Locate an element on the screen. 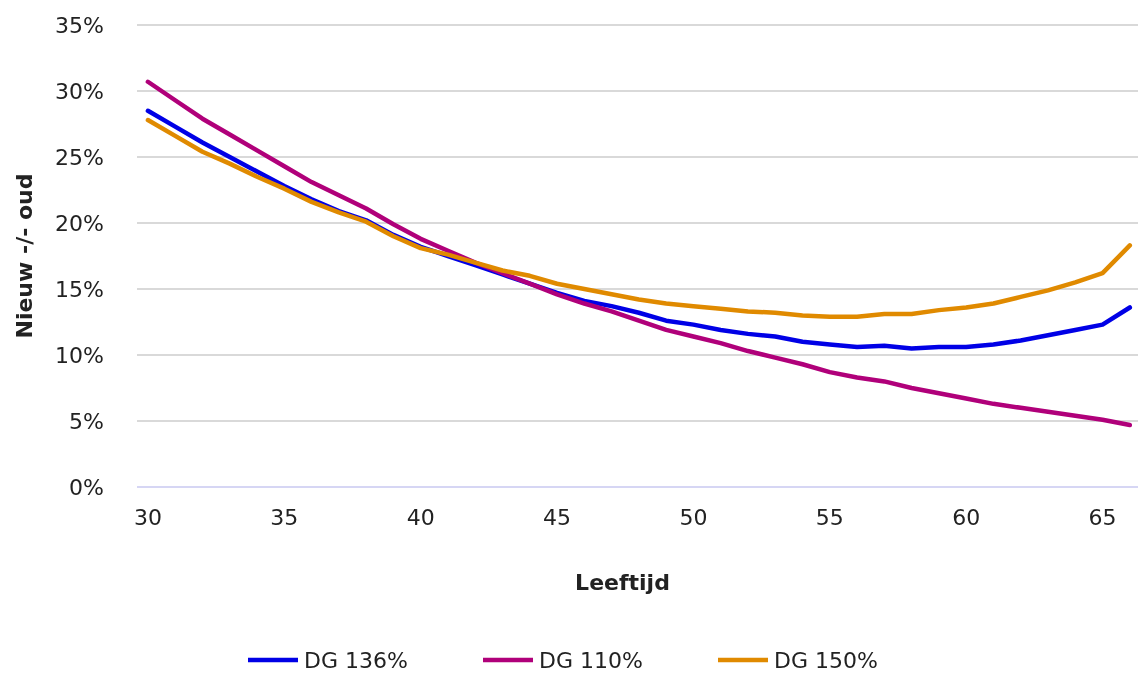 The width and height of the screenshot is (1141, 674). y-tick-label: 10% is located at coordinates (79, 355).